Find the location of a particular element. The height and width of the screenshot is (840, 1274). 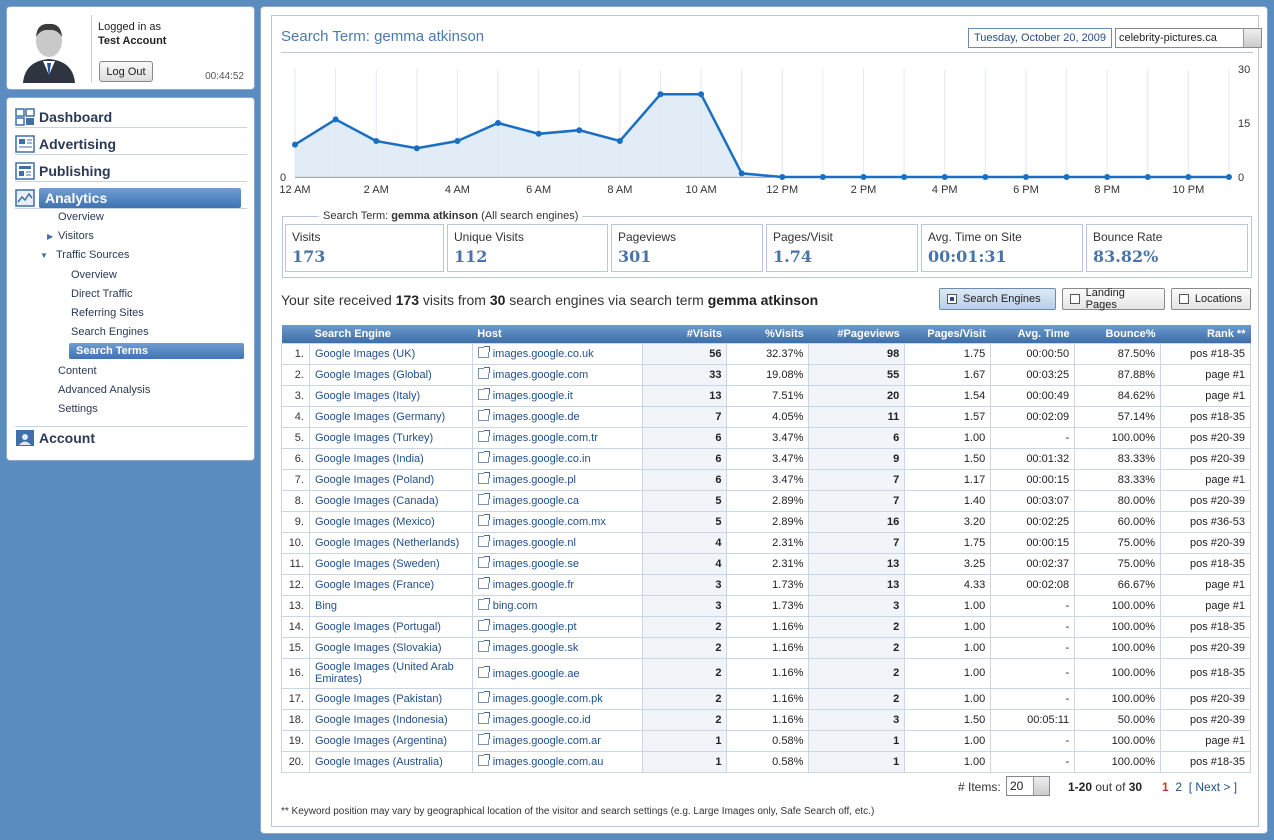

engine-cell: Google Images (Canada) is located at coordinates (390, 500).